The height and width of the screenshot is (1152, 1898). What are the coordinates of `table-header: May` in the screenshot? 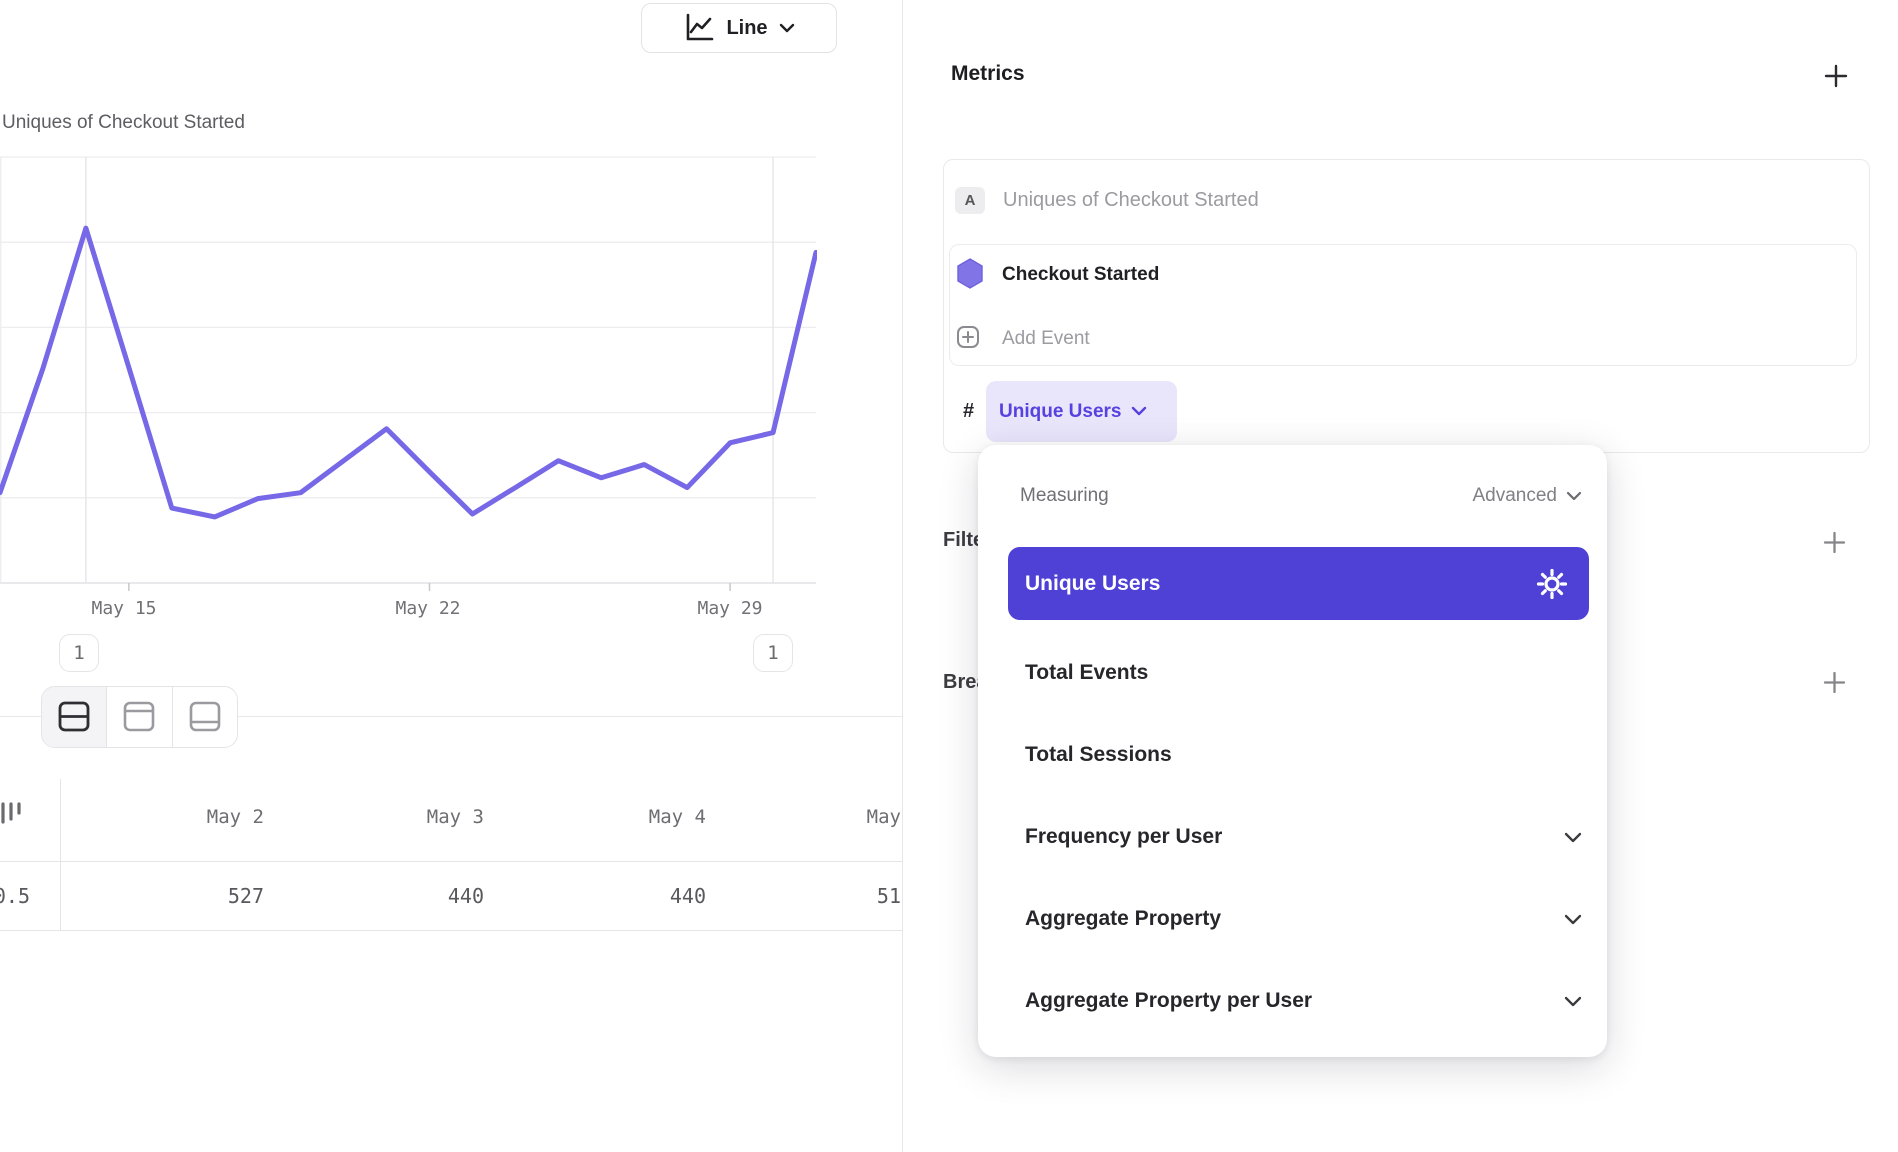 It's located at (883, 817).